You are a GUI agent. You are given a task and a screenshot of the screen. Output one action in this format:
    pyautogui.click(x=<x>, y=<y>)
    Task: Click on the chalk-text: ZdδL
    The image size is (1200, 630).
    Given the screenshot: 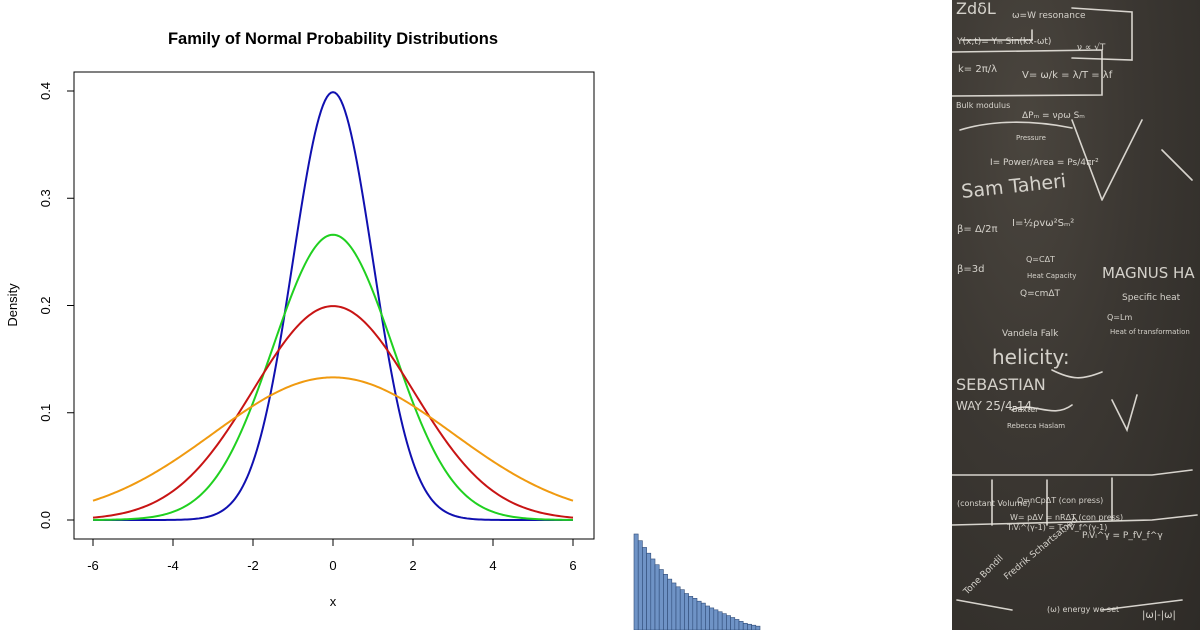 What is the action you would take?
    pyautogui.click(x=976, y=9)
    